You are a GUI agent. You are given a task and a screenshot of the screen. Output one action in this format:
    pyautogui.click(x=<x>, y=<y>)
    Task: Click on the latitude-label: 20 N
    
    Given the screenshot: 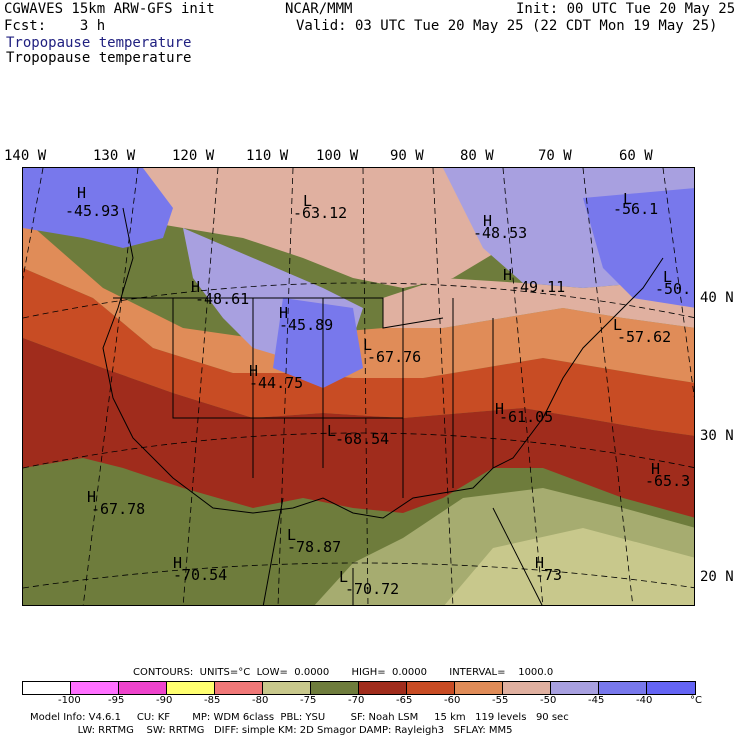 What is the action you would take?
    pyautogui.click(x=717, y=577)
    